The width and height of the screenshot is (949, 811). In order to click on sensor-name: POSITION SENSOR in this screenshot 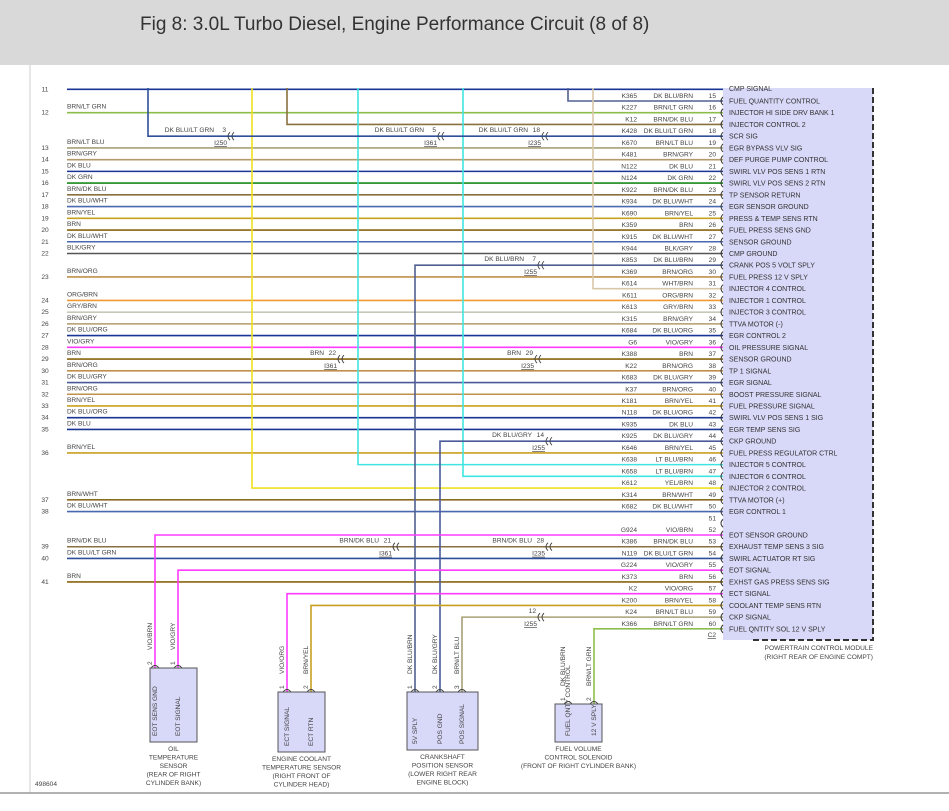, I will do `click(442, 766)`.